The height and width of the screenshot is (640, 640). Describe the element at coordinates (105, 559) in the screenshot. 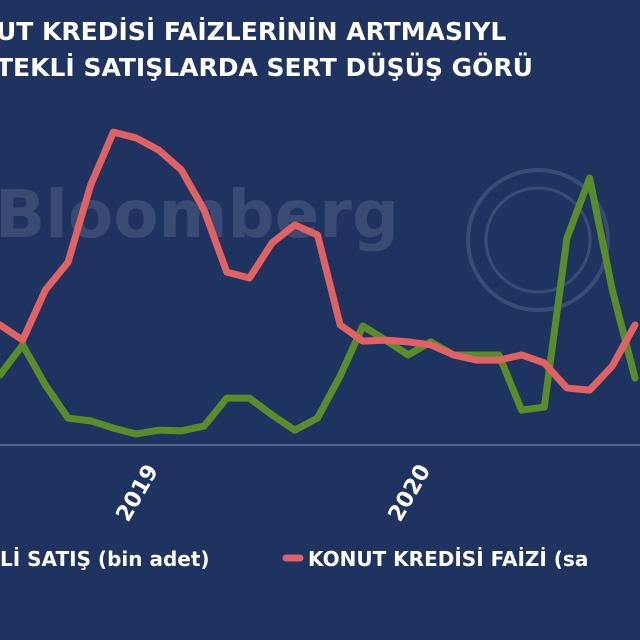

I see `legend-label: Lİ SATIŞ (bin adet)` at that location.